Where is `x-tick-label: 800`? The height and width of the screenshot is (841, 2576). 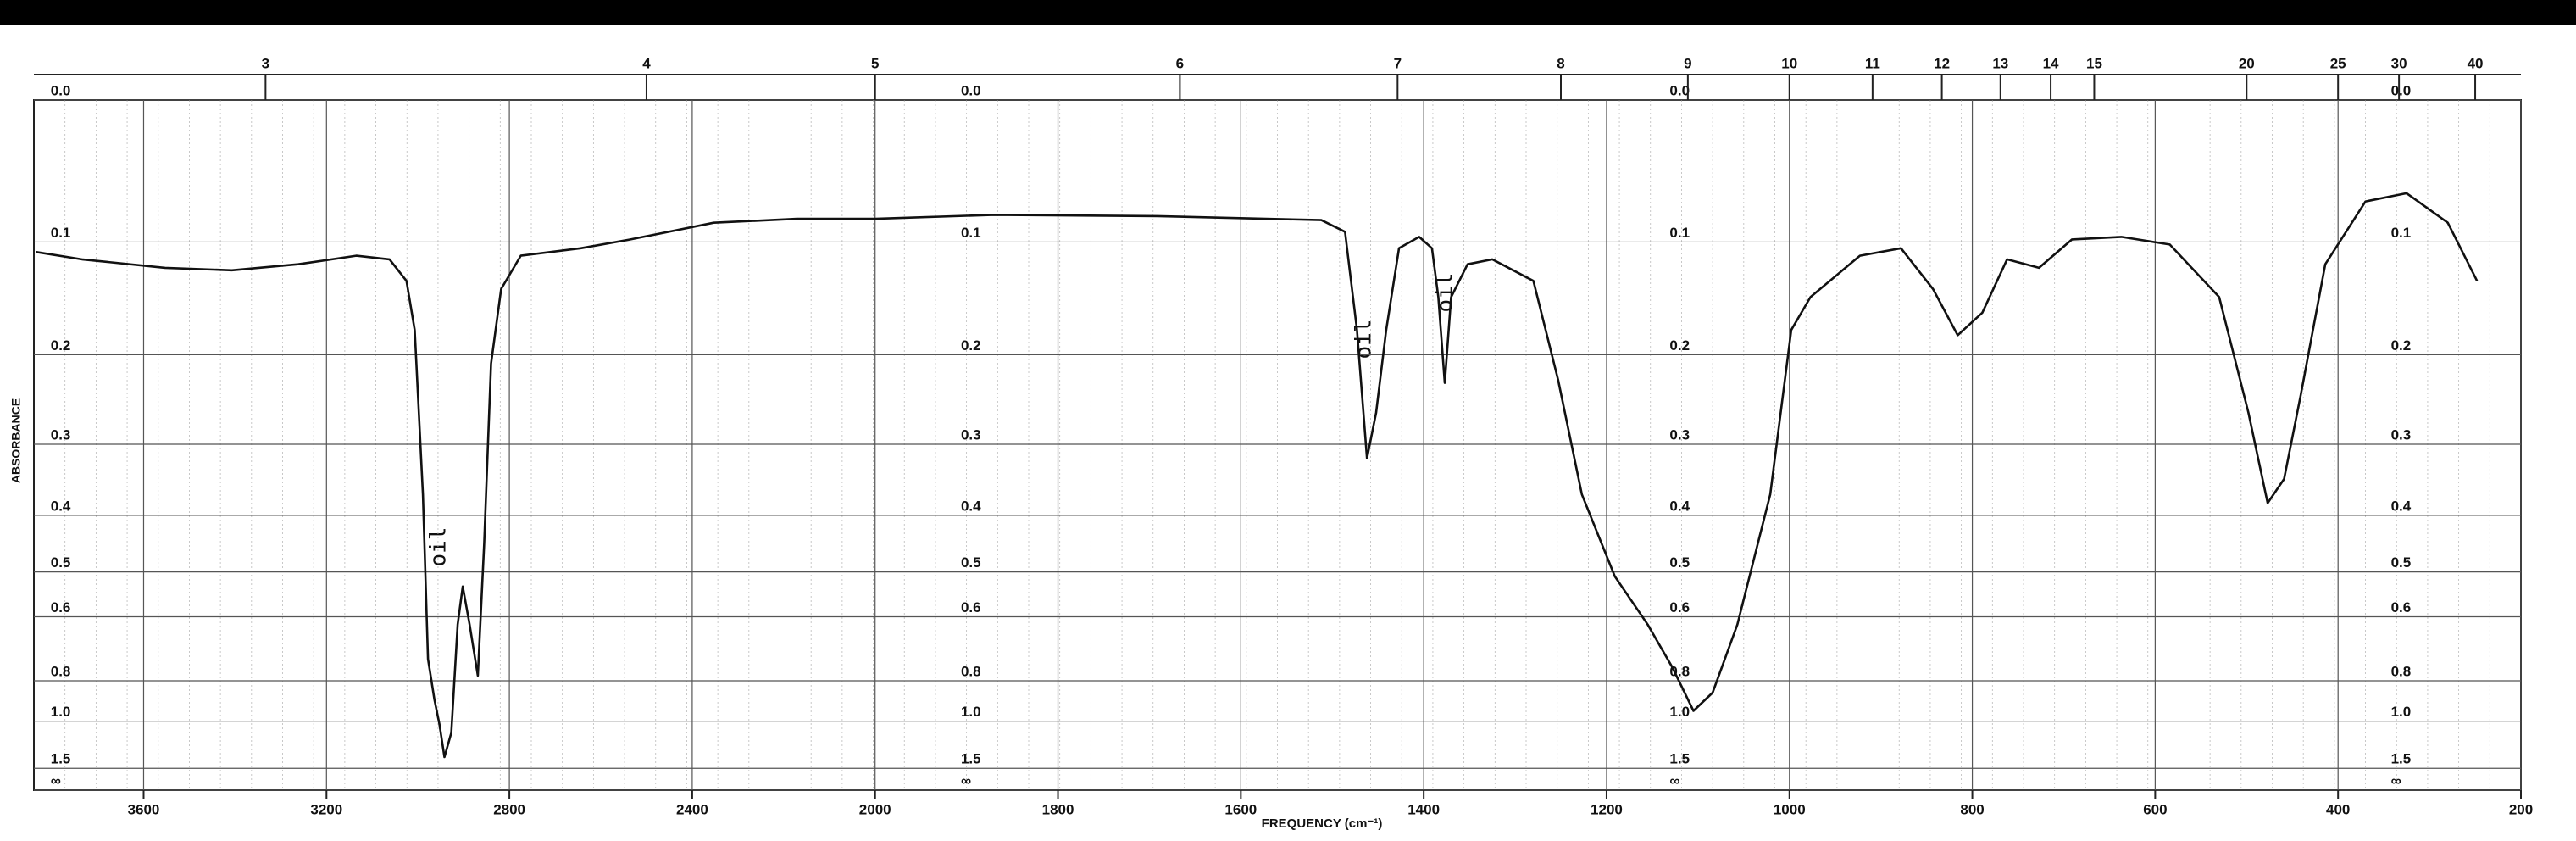 x-tick-label: 800 is located at coordinates (1972, 809).